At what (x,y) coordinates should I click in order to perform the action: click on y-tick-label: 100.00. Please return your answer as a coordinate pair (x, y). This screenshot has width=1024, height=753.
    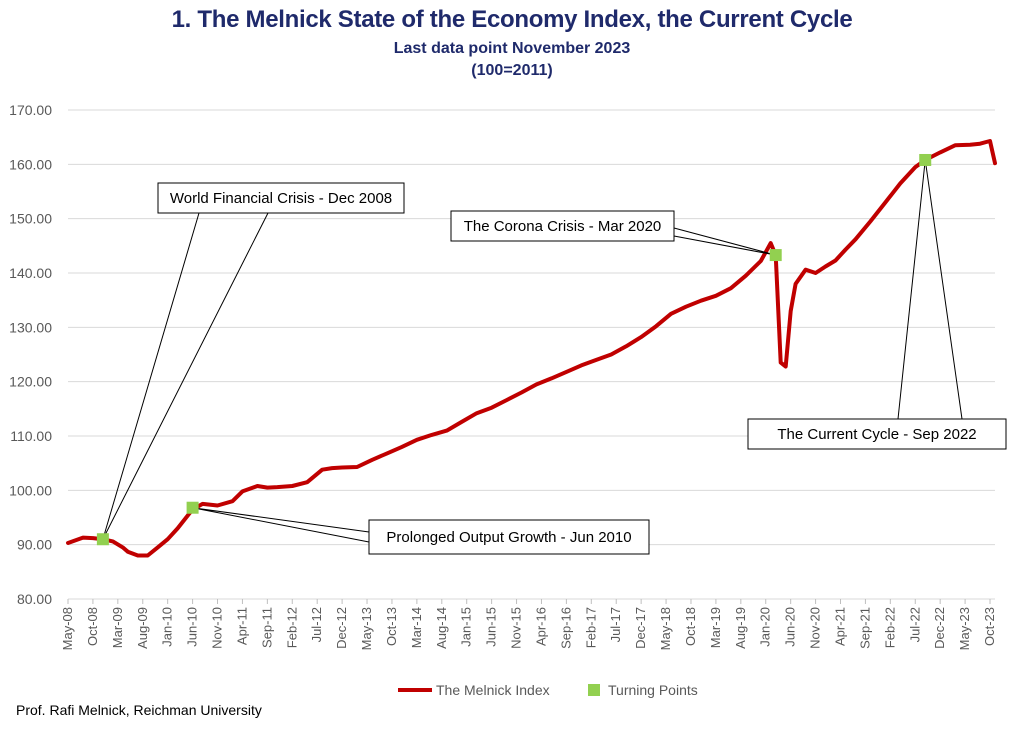
    Looking at the image, I should click on (30, 490).